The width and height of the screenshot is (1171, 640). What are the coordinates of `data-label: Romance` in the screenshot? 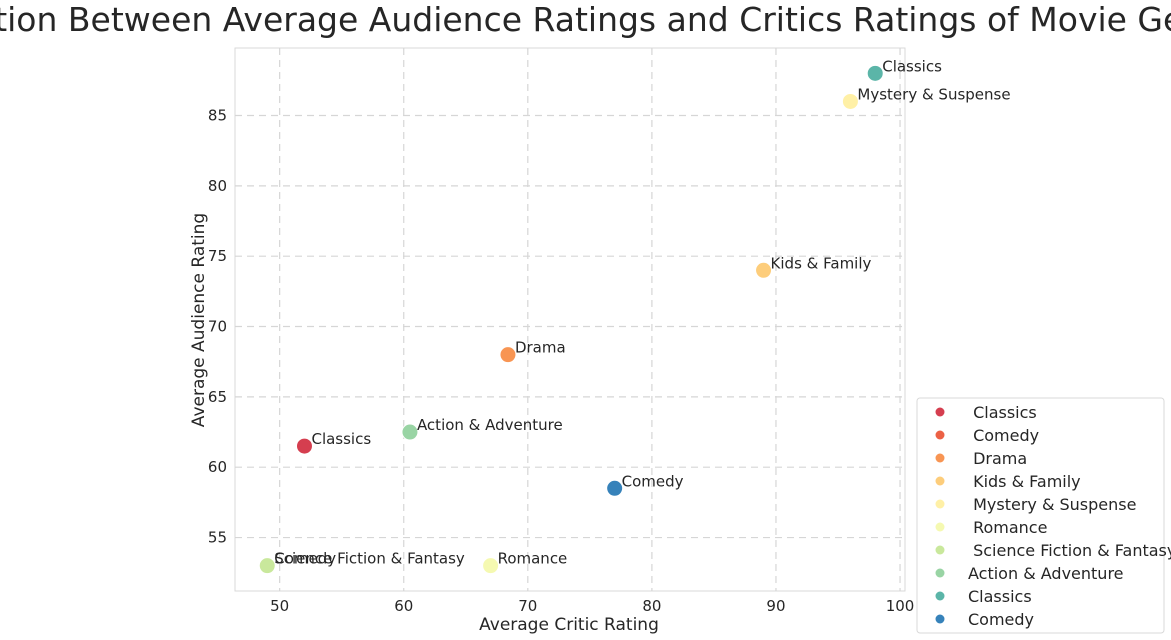 It's located at (533, 559).